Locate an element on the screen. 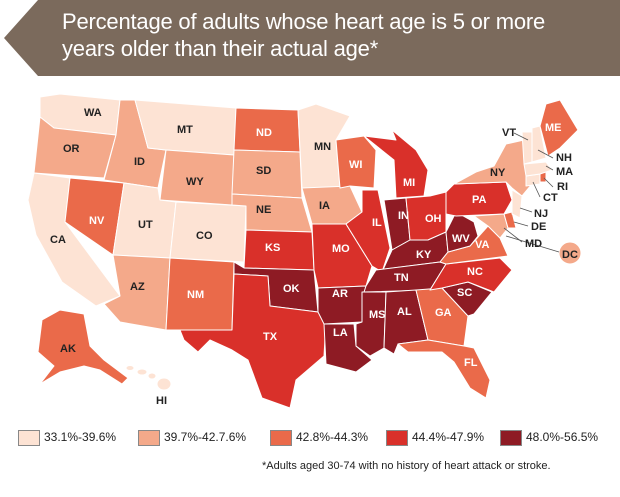 This screenshot has width=620, height=497. svg-text: UT is located at coordinates (145, 225).